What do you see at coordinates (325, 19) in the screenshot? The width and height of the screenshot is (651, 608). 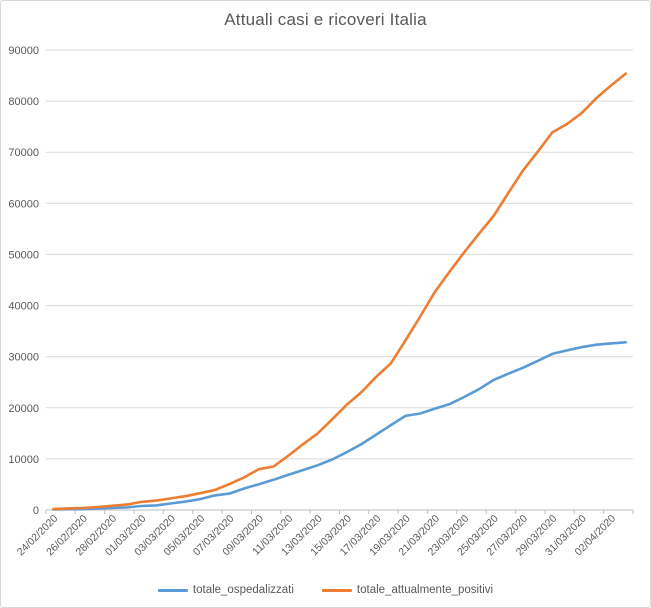 I see `chart-title: Attuali casi e ricoveri Italia` at bounding box center [325, 19].